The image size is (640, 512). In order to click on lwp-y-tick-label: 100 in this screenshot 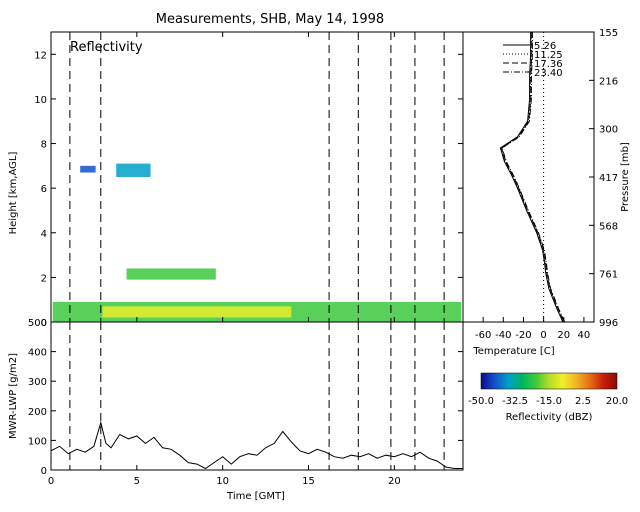, I will do `click(37, 441)`.